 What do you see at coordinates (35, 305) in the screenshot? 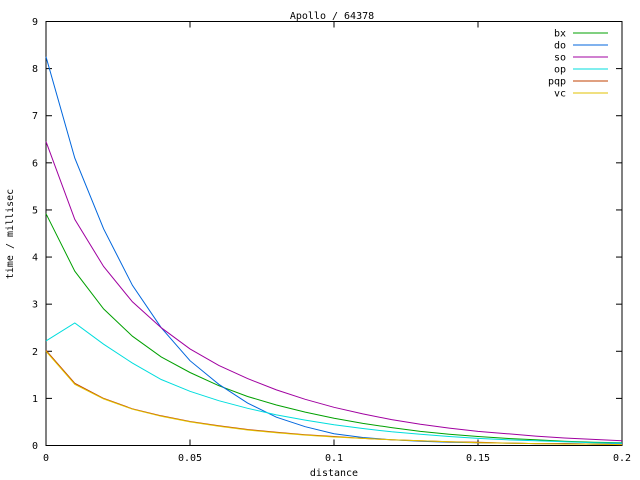
I see `y-tick-label: 3` at bounding box center [35, 305].